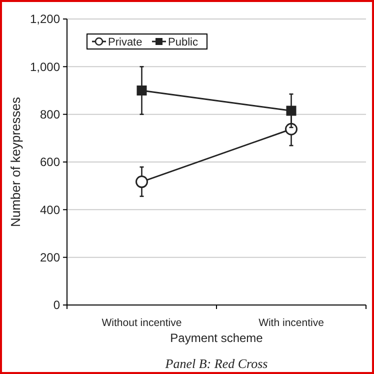 The height and width of the screenshot is (374, 374). What do you see at coordinates (56, 305) in the screenshot?
I see `y-tick-label: 0` at bounding box center [56, 305].